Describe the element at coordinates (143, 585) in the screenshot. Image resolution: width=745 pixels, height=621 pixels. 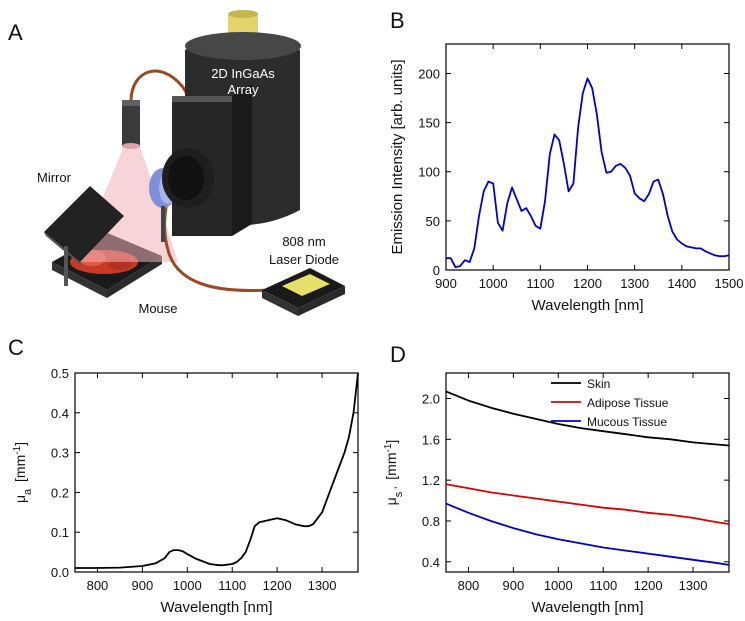
I see `chart-c-xtick-label: 900` at that location.